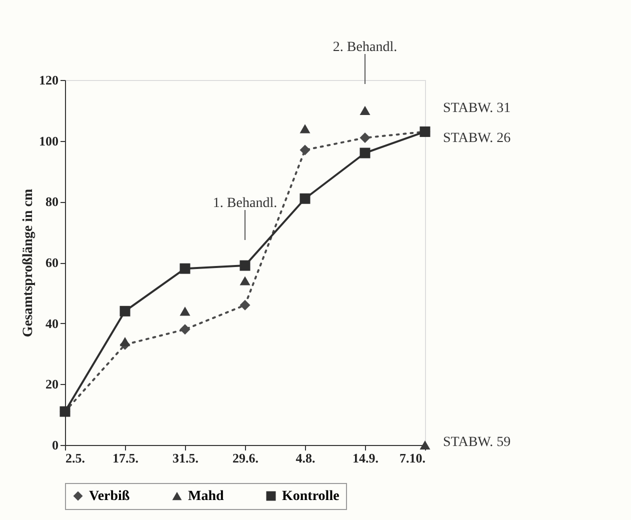 This screenshot has height=530, width=636. Describe the element at coordinates (477, 108) in the screenshot. I see `text: STABW. 31` at that location.